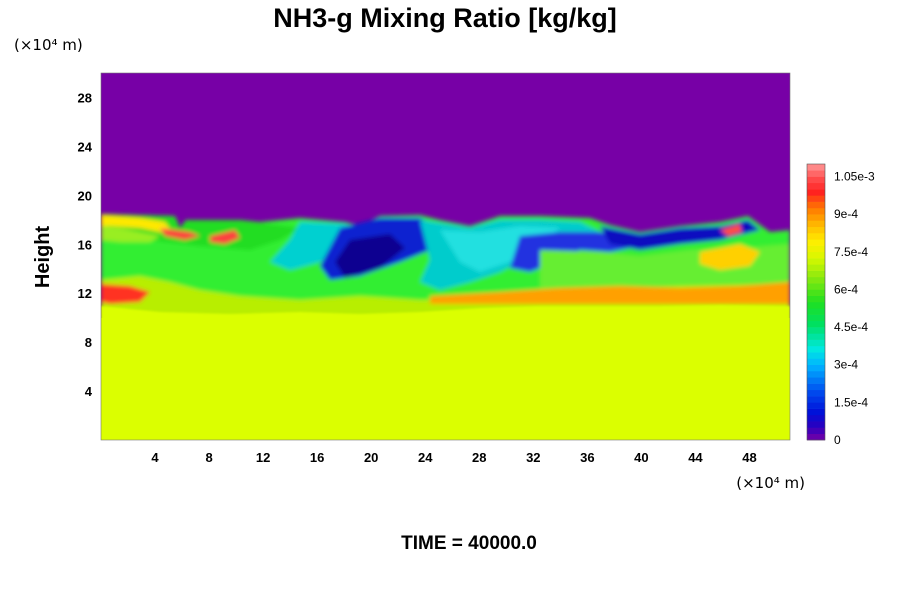 This screenshot has width=900, height=600. What do you see at coordinates (89, 391) in the screenshot?
I see `y-tick-label: 4` at bounding box center [89, 391].